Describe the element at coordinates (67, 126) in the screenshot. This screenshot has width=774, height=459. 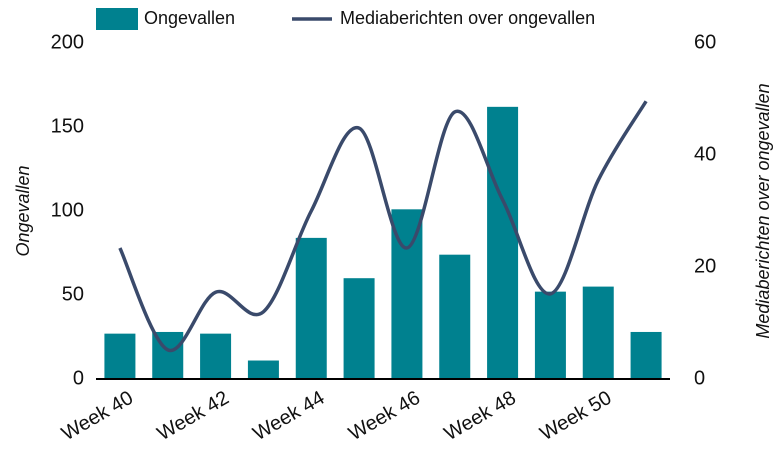
I see `y-tick-label: 150` at that location.